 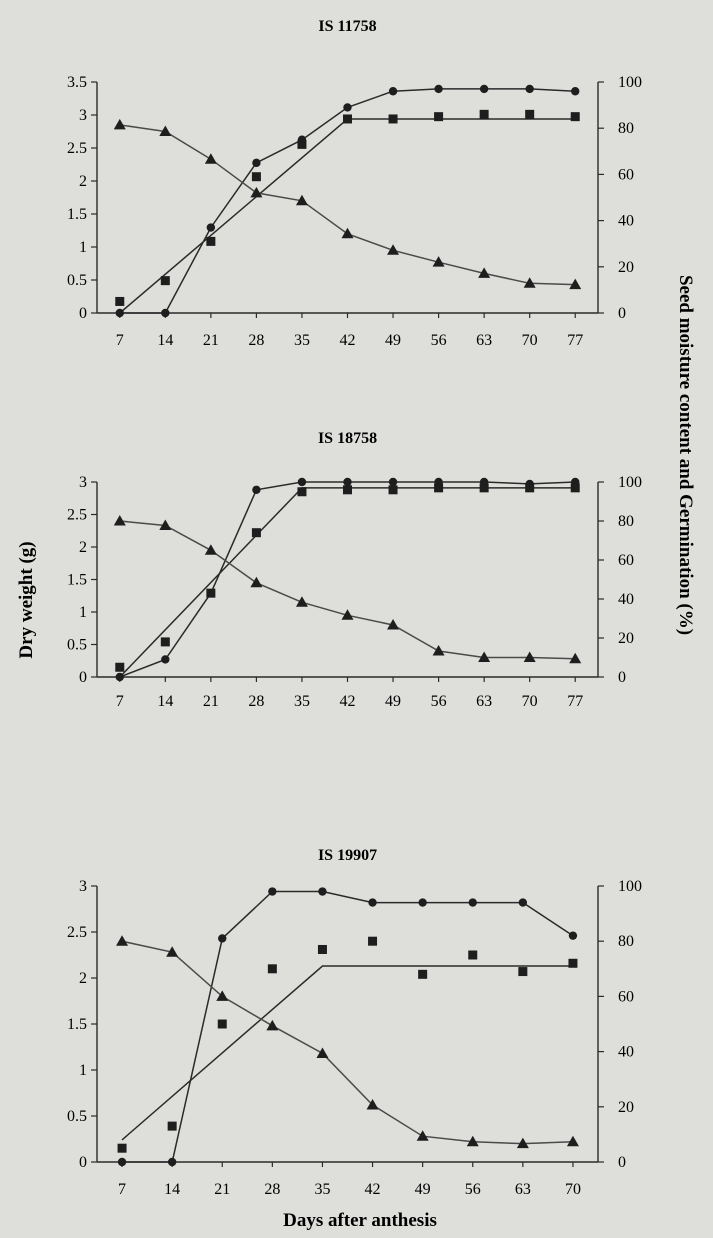 I want to click on chart-title: IS 11758, so click(x=347, y=26).